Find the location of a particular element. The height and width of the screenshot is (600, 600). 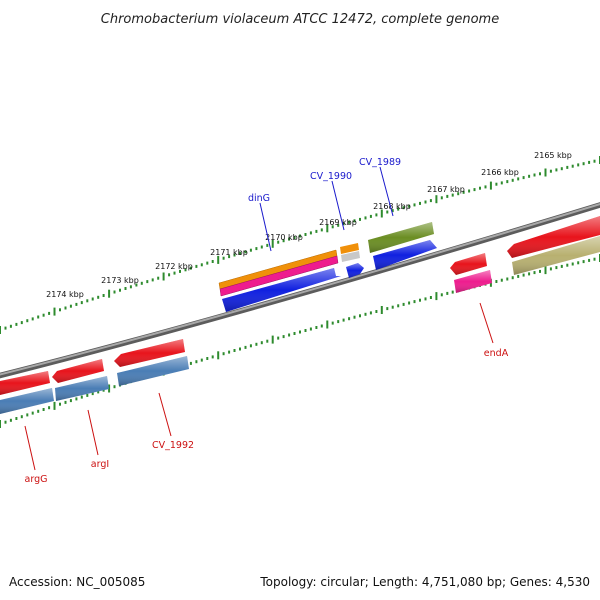

tick-label-2173: 2173 kbp is located at coordinates (120, 280).